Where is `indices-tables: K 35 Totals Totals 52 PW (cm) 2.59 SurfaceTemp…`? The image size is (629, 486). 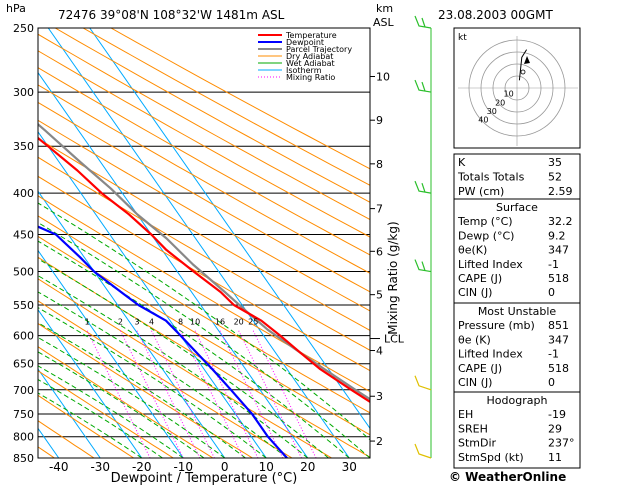 indices-tables: K 35 Totals Totals 52 PW (cm) 2.59 SurfaceTemp… is located at coordinates (517, 311).